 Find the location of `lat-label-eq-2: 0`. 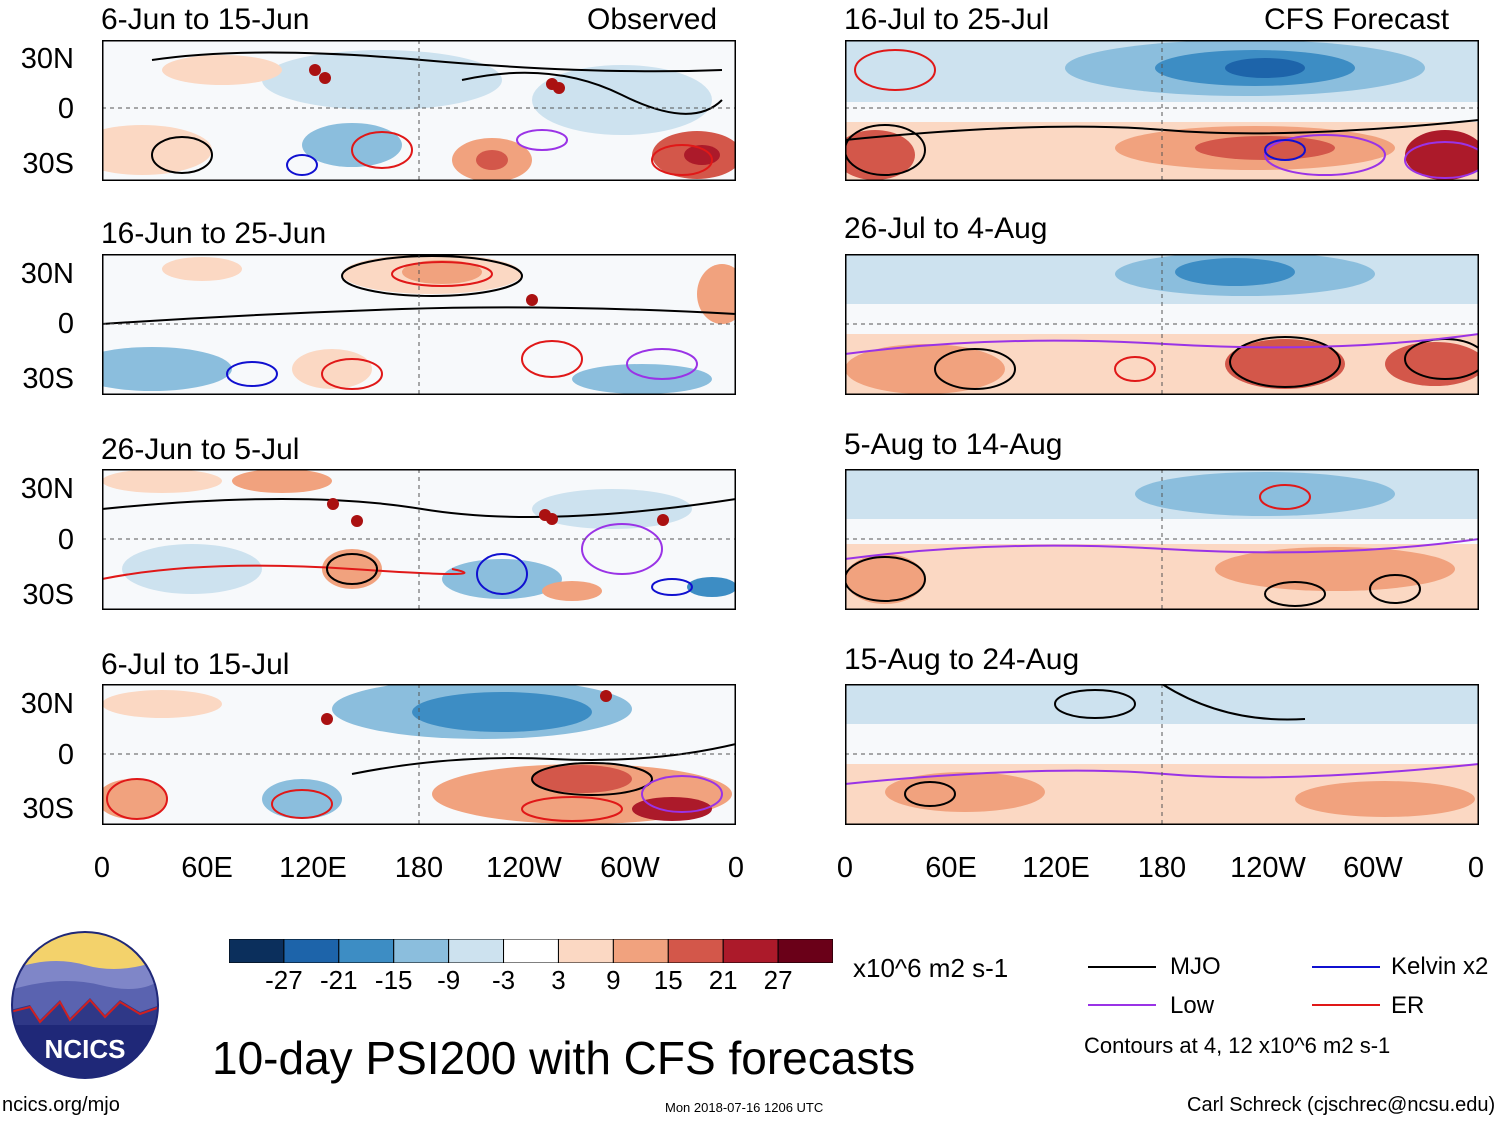

lat-label-eq-2: 0 is located at coordinates (65, 324).